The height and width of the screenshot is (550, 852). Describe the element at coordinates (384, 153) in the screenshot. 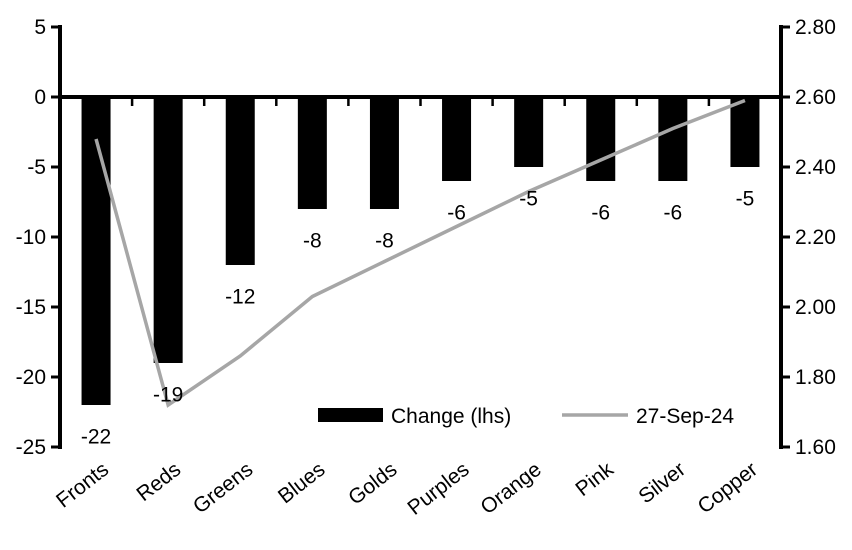

I see `bar-golds` at that location.